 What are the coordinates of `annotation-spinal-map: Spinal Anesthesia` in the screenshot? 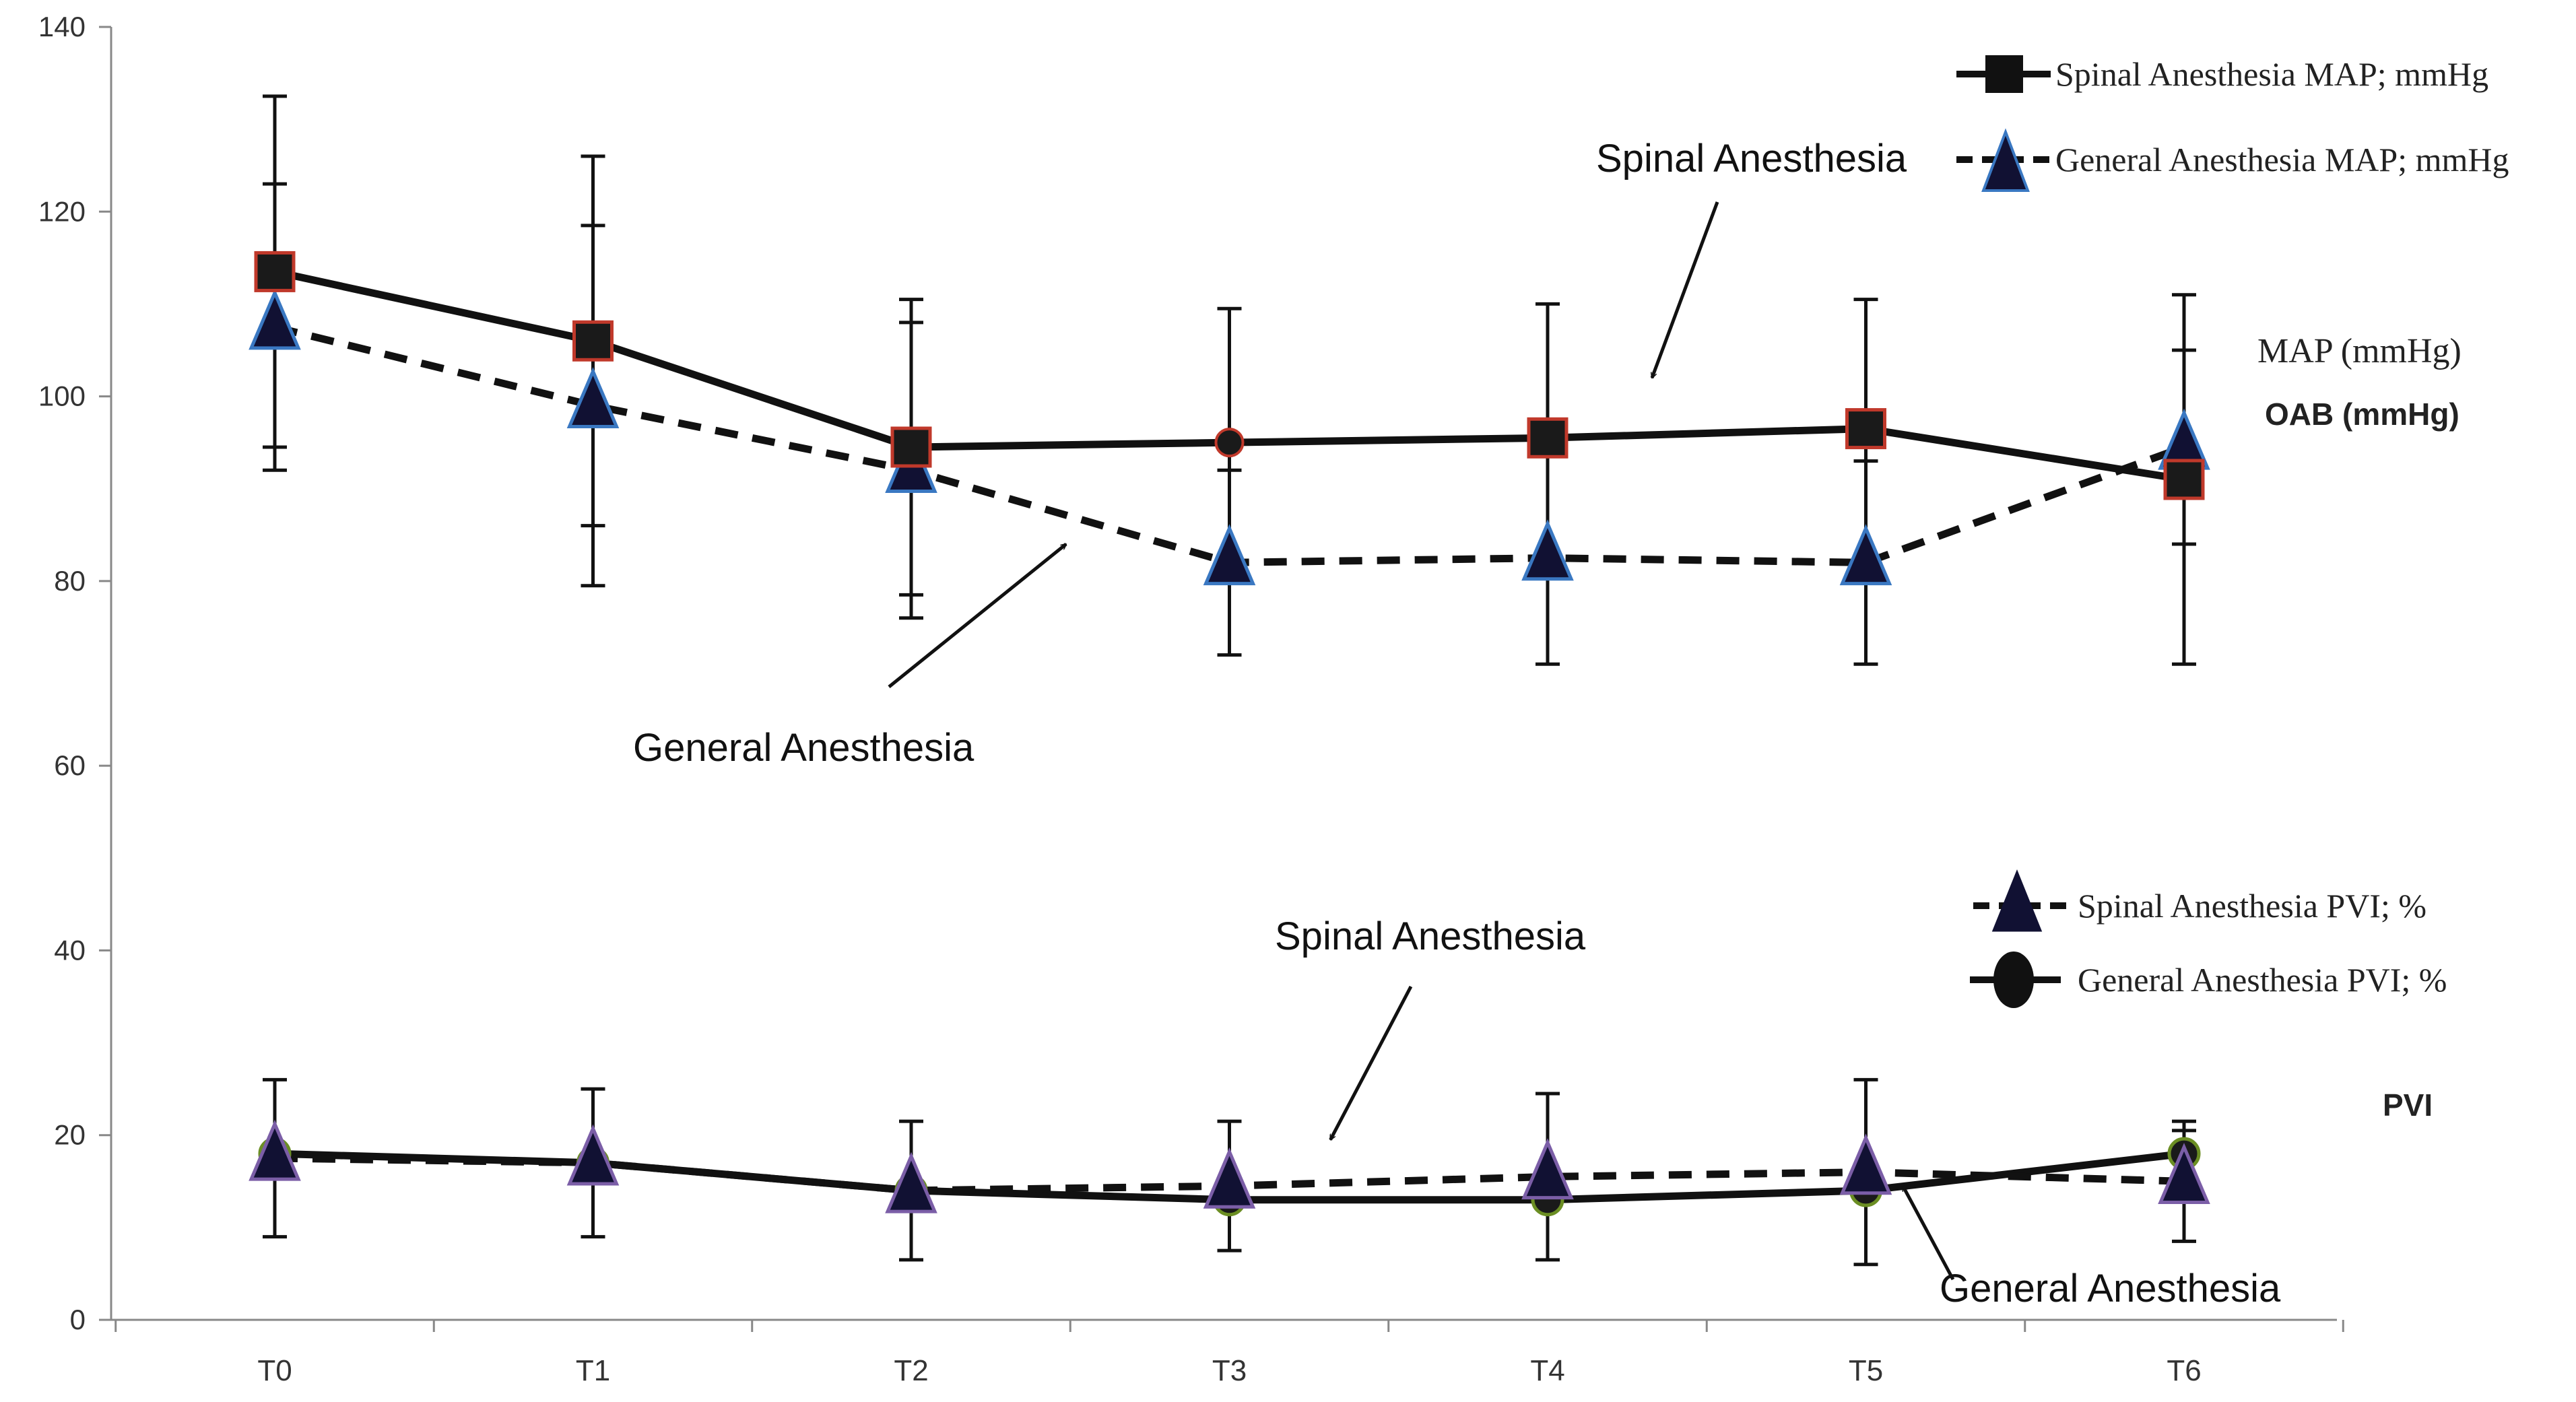 It's located at (1751, 158).